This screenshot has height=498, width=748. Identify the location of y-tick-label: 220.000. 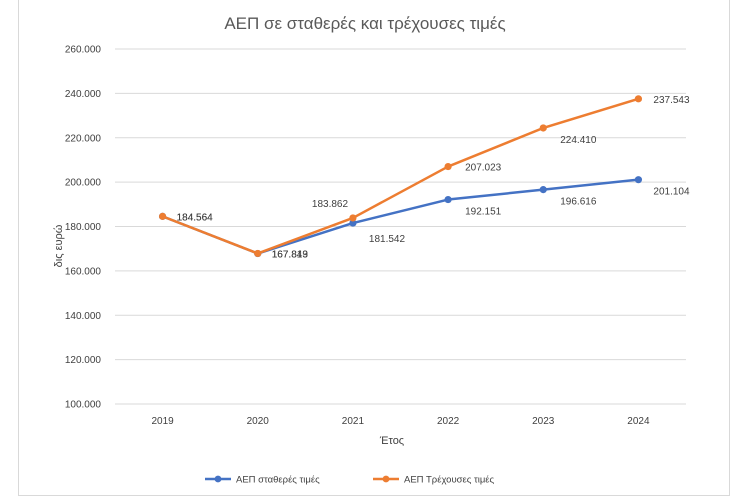
(83, 138).